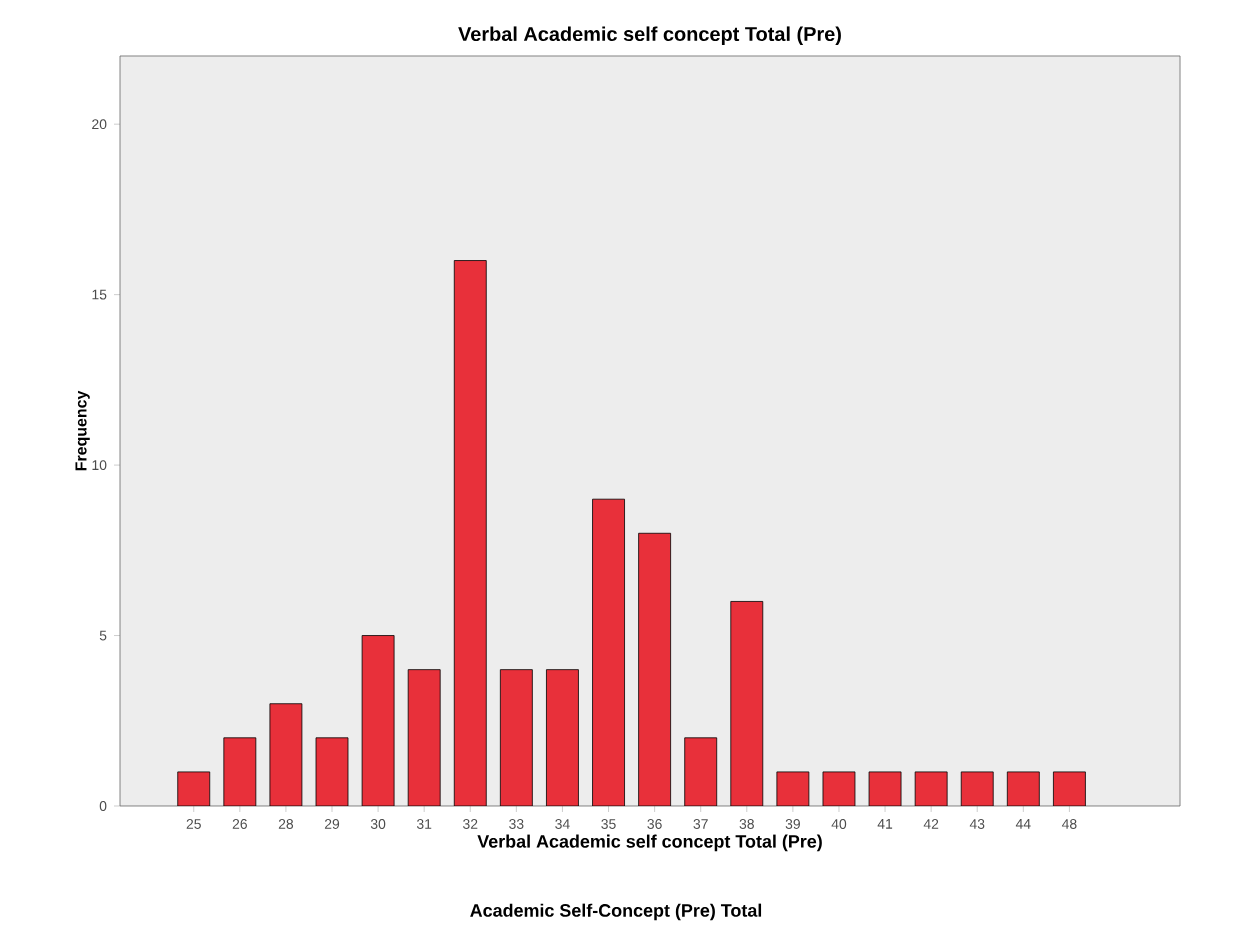 The height and width of the screenshot is (940, 1234). What do you see at coordinates (616, 912) in the screenshot?
I see `text: Academic Self-Concept (Pre) Total` at bounding box center [616, 912].